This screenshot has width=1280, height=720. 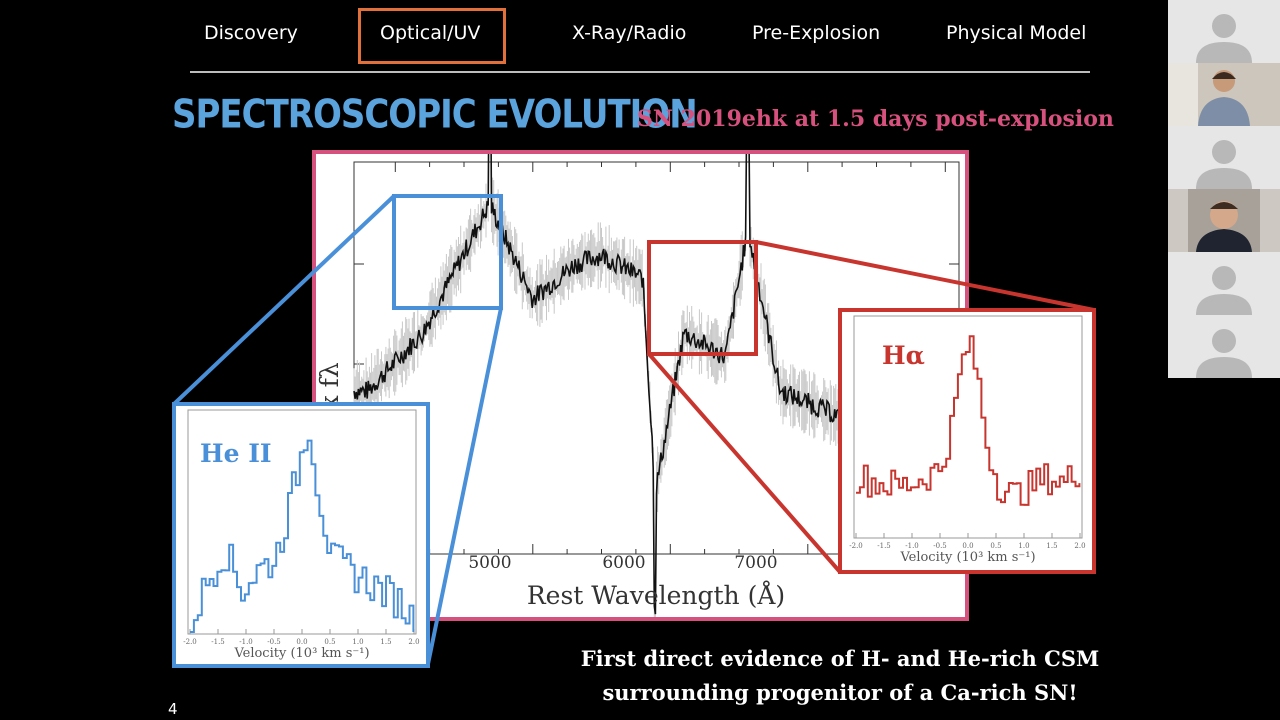 I want to click on nav-tab-physical-model: Physical Model, so click(x=1016, y=33).